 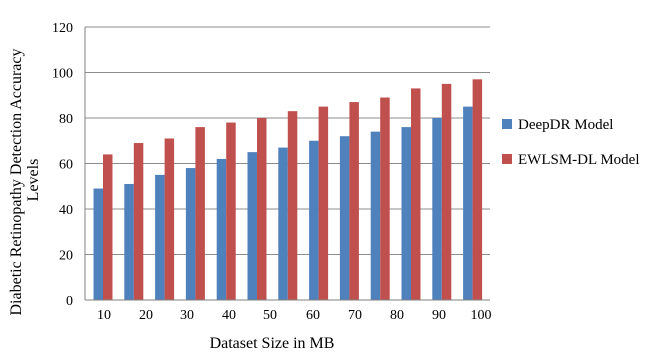 What do you see at coordinates (294, 315) in the screenshot?
I see `x-axis-tick-labels: 10 20 30 40 50 60 70 80 90 100` at bounding box center [294, 315].